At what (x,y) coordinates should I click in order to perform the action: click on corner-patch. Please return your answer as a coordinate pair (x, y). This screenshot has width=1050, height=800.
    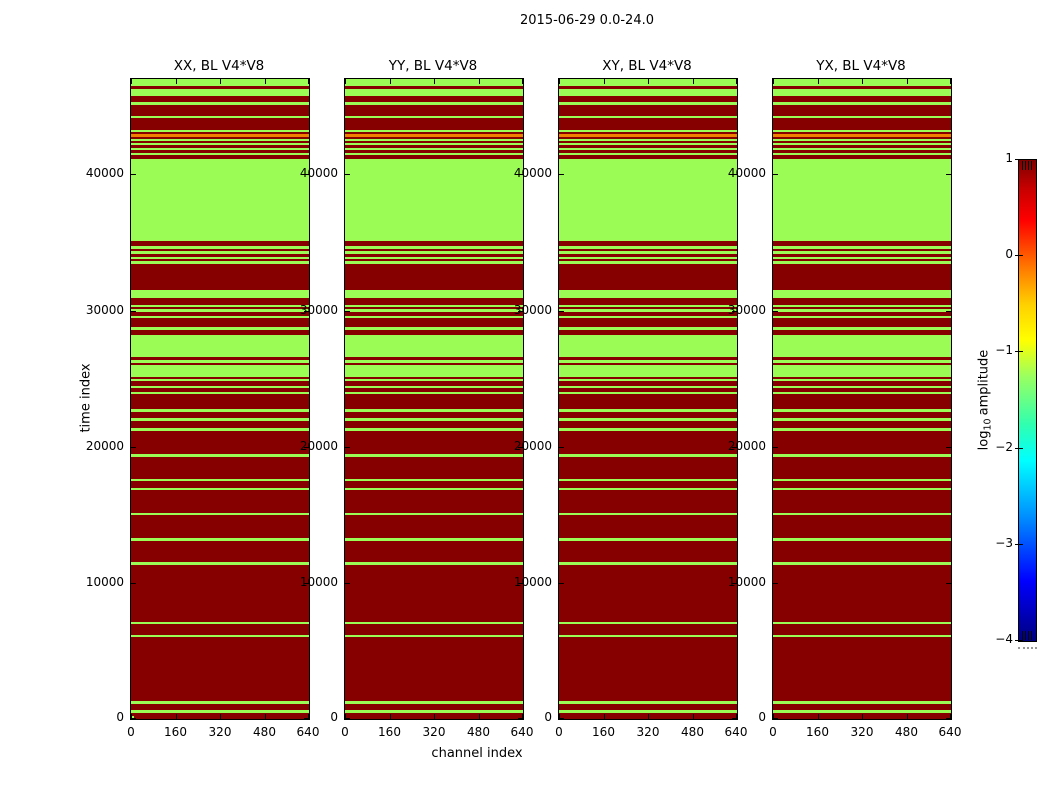
    Looking at the image, I should click on (133, 717).